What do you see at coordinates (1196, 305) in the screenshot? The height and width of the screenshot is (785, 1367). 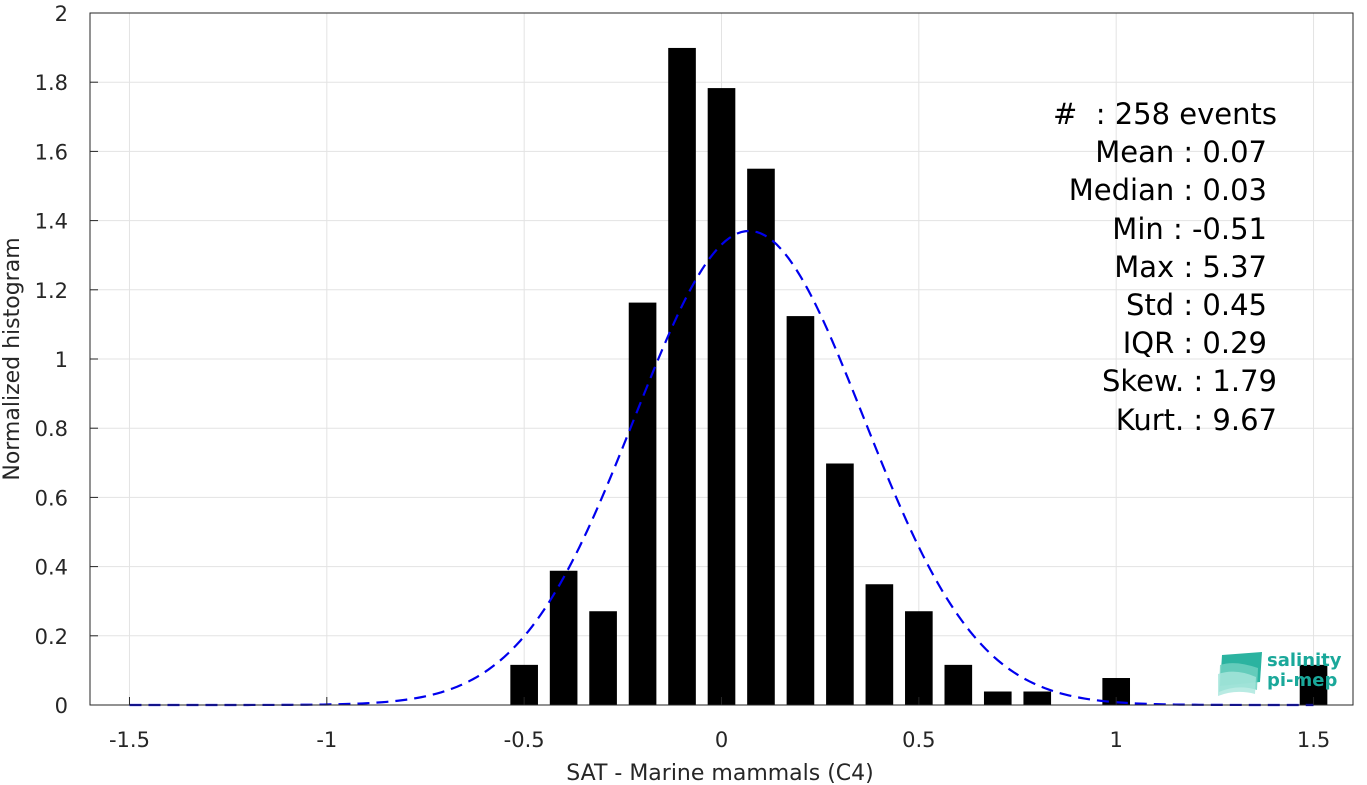 I see `stat-std: Std : 0.45` at bounding box center [1196, 305].